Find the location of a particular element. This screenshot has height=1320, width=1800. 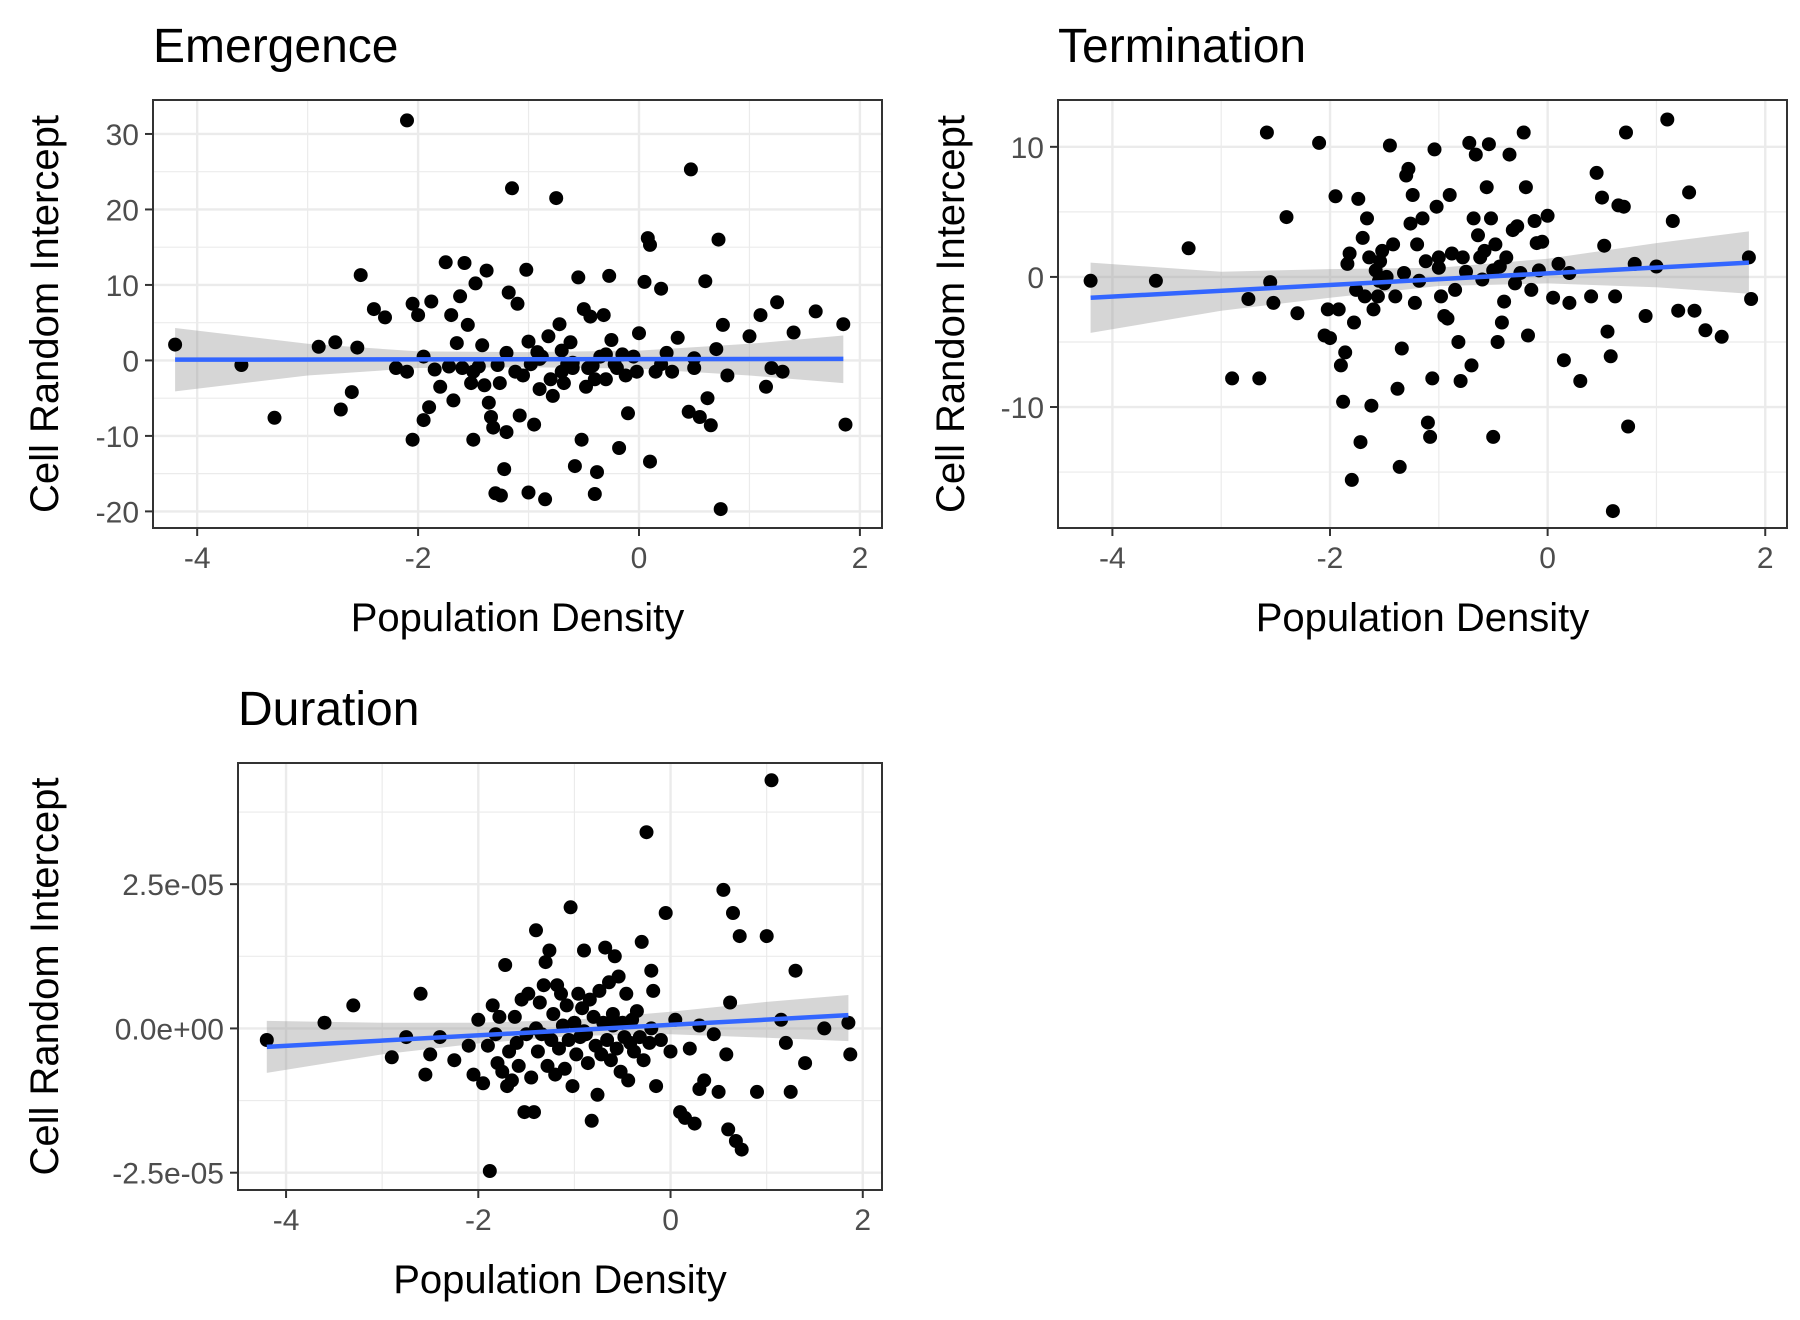

y-tick-label: -20 is located at coordinates (117, 512).